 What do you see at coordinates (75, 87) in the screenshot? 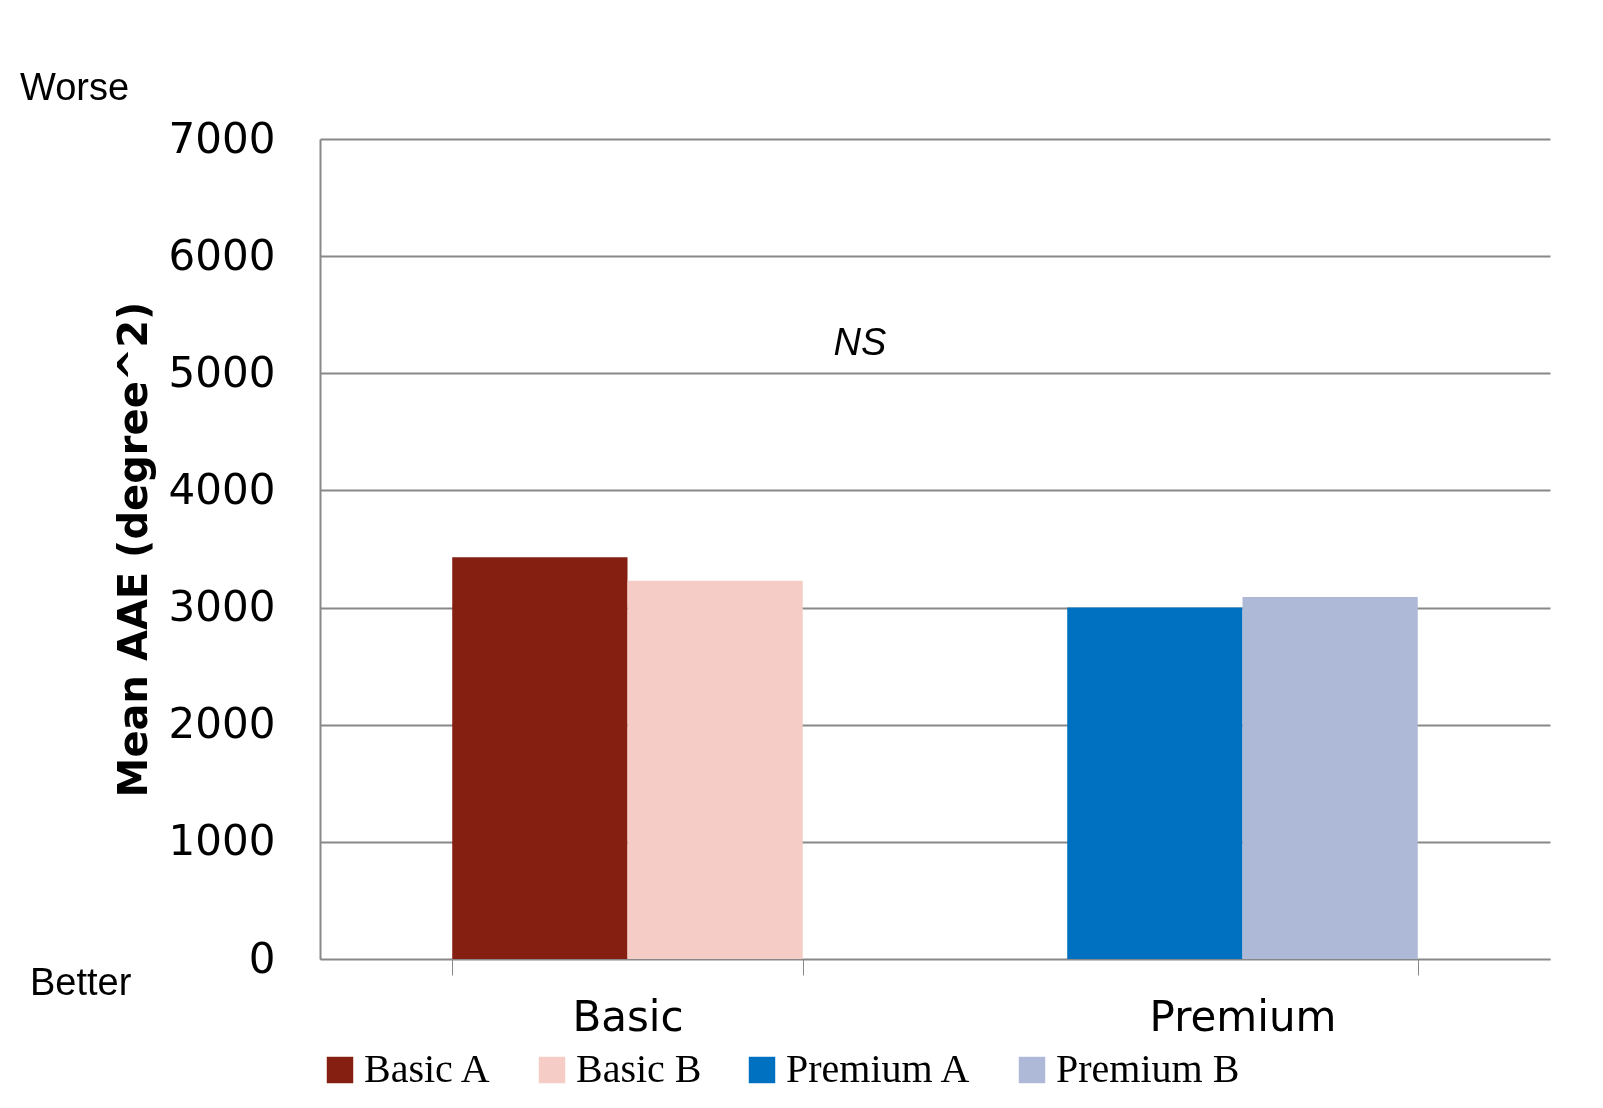
I see `text: Worse` at bounding box center [75, 87].